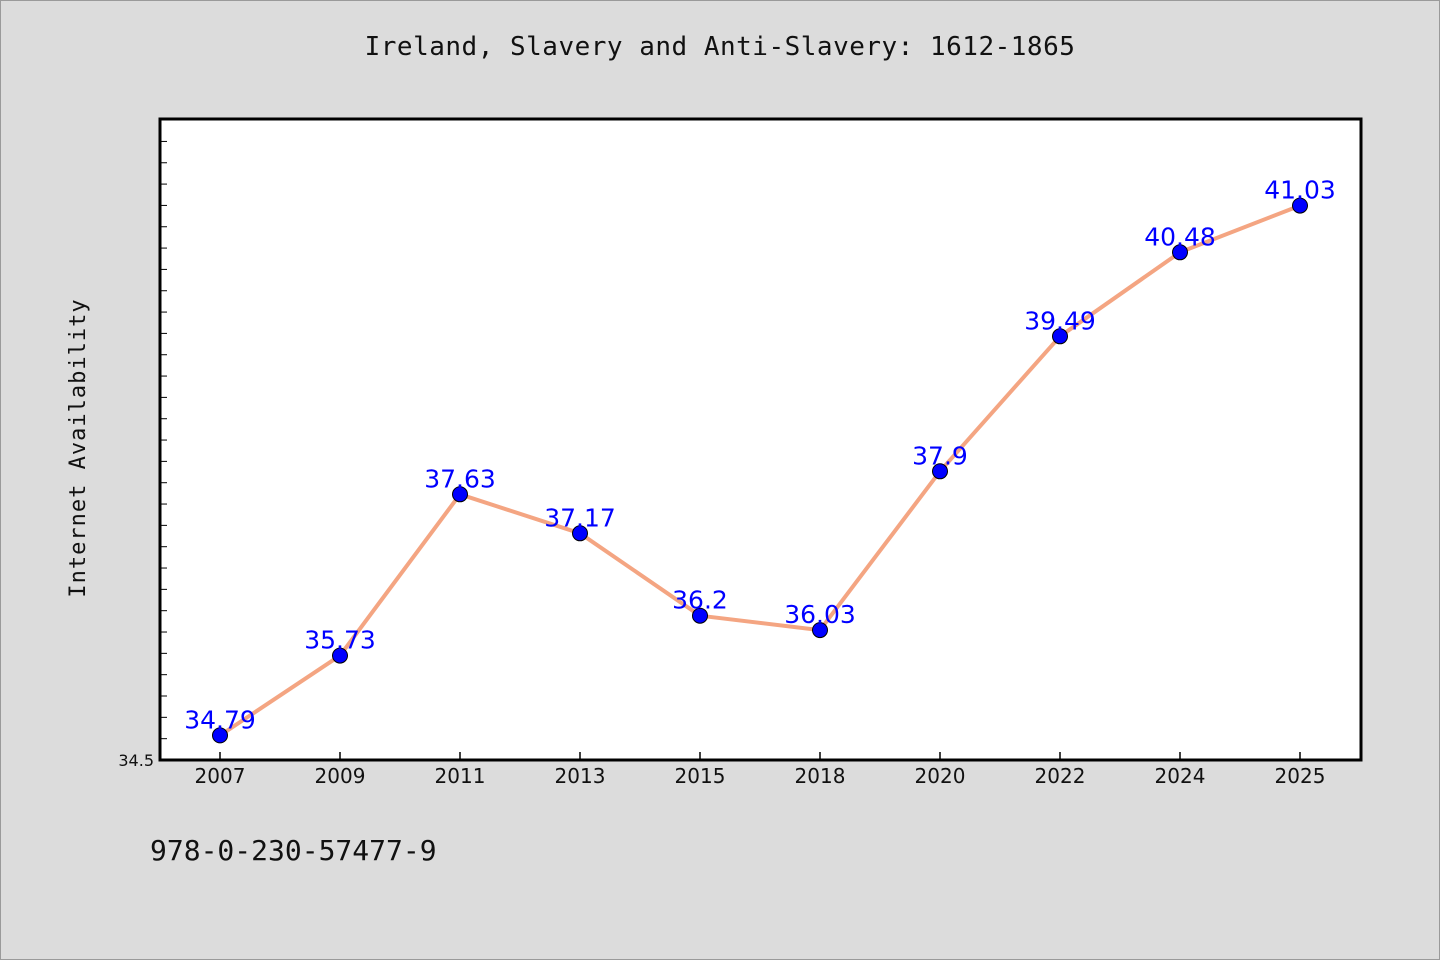 The height and width of the screenshot is (960, 1440). Describe the element at coordinates (820, 776) in the screenshot. I see `x-tick-label: 2018` at that location.